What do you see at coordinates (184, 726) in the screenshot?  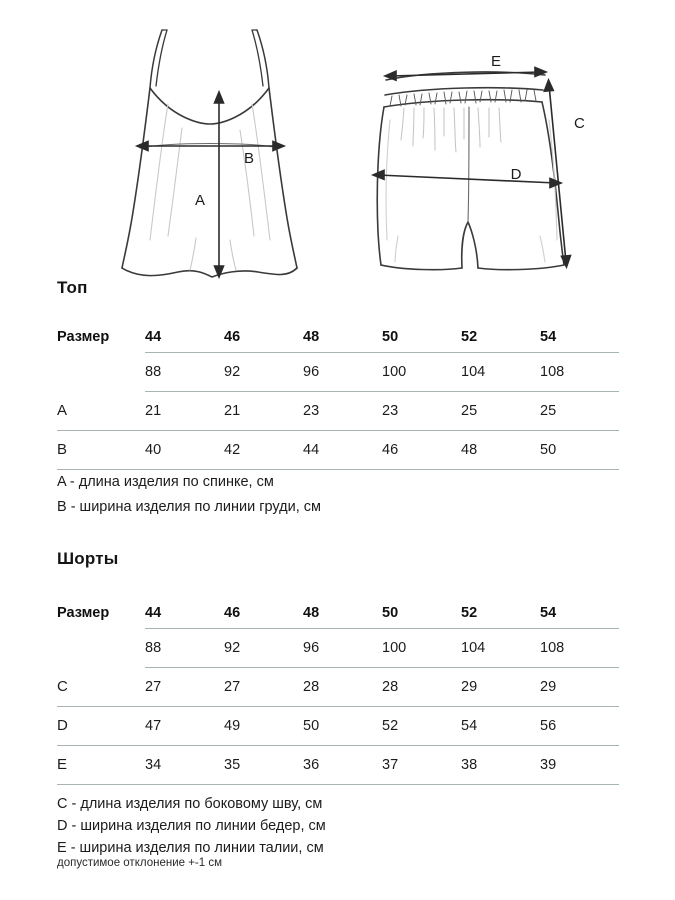 I see `cell: 47` at bounding box center [184, 726].